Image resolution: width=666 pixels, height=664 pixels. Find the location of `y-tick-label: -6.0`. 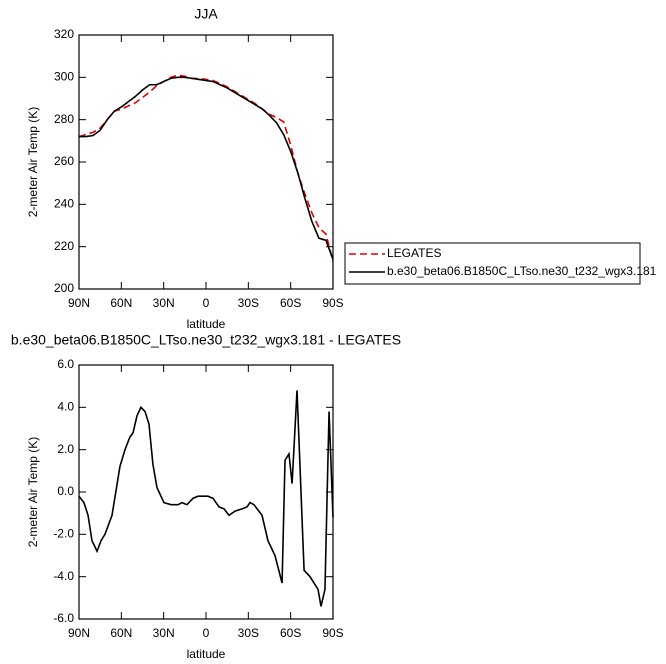

y-tick-label: -6.0 is located at coordinates (63, 618).